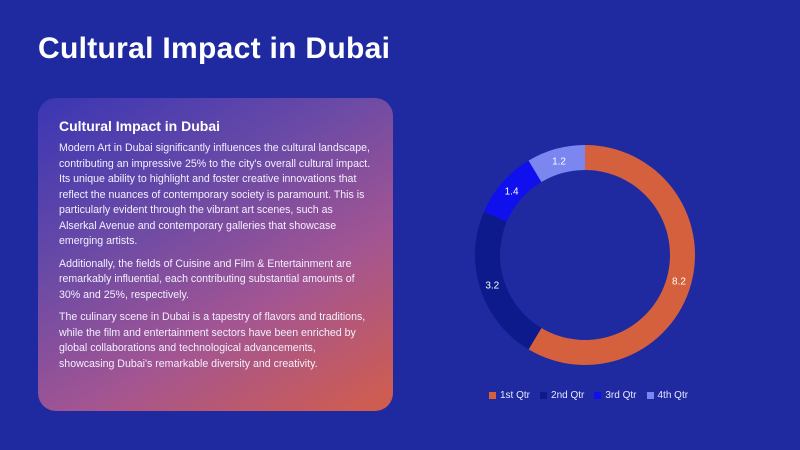 This screenshot has width=800, height=450. What do you see at coordinates (508, 280) in the screenshot?
I see `slice-2nd-qtr` at bounding box center [508, 280].